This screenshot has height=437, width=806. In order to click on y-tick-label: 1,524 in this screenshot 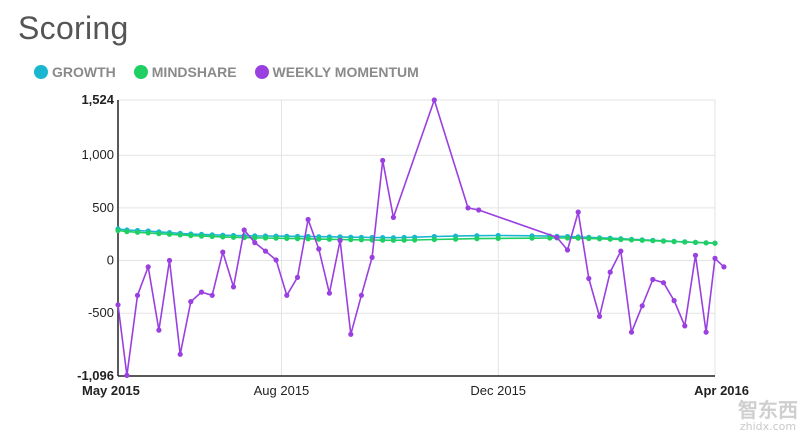, I will do `click(97, 99)`.